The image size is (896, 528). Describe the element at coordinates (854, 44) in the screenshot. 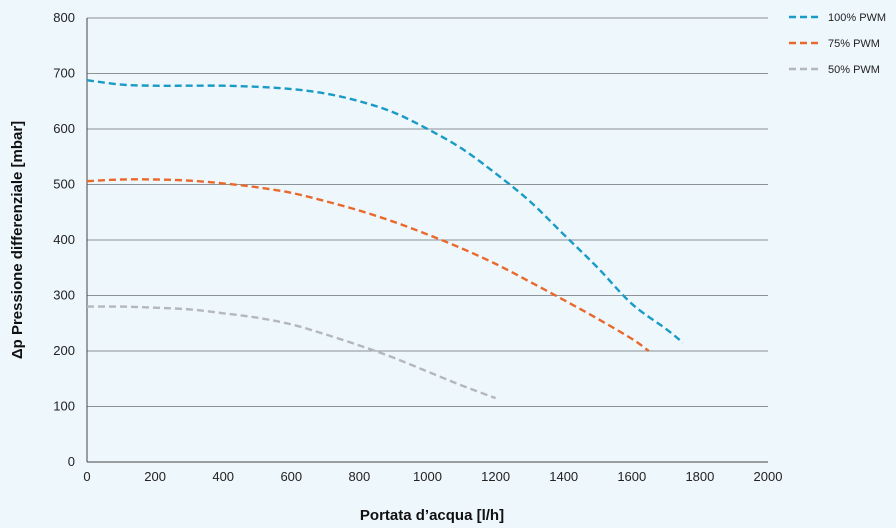

I see `legend-label-1: 75% PWM` at that location.